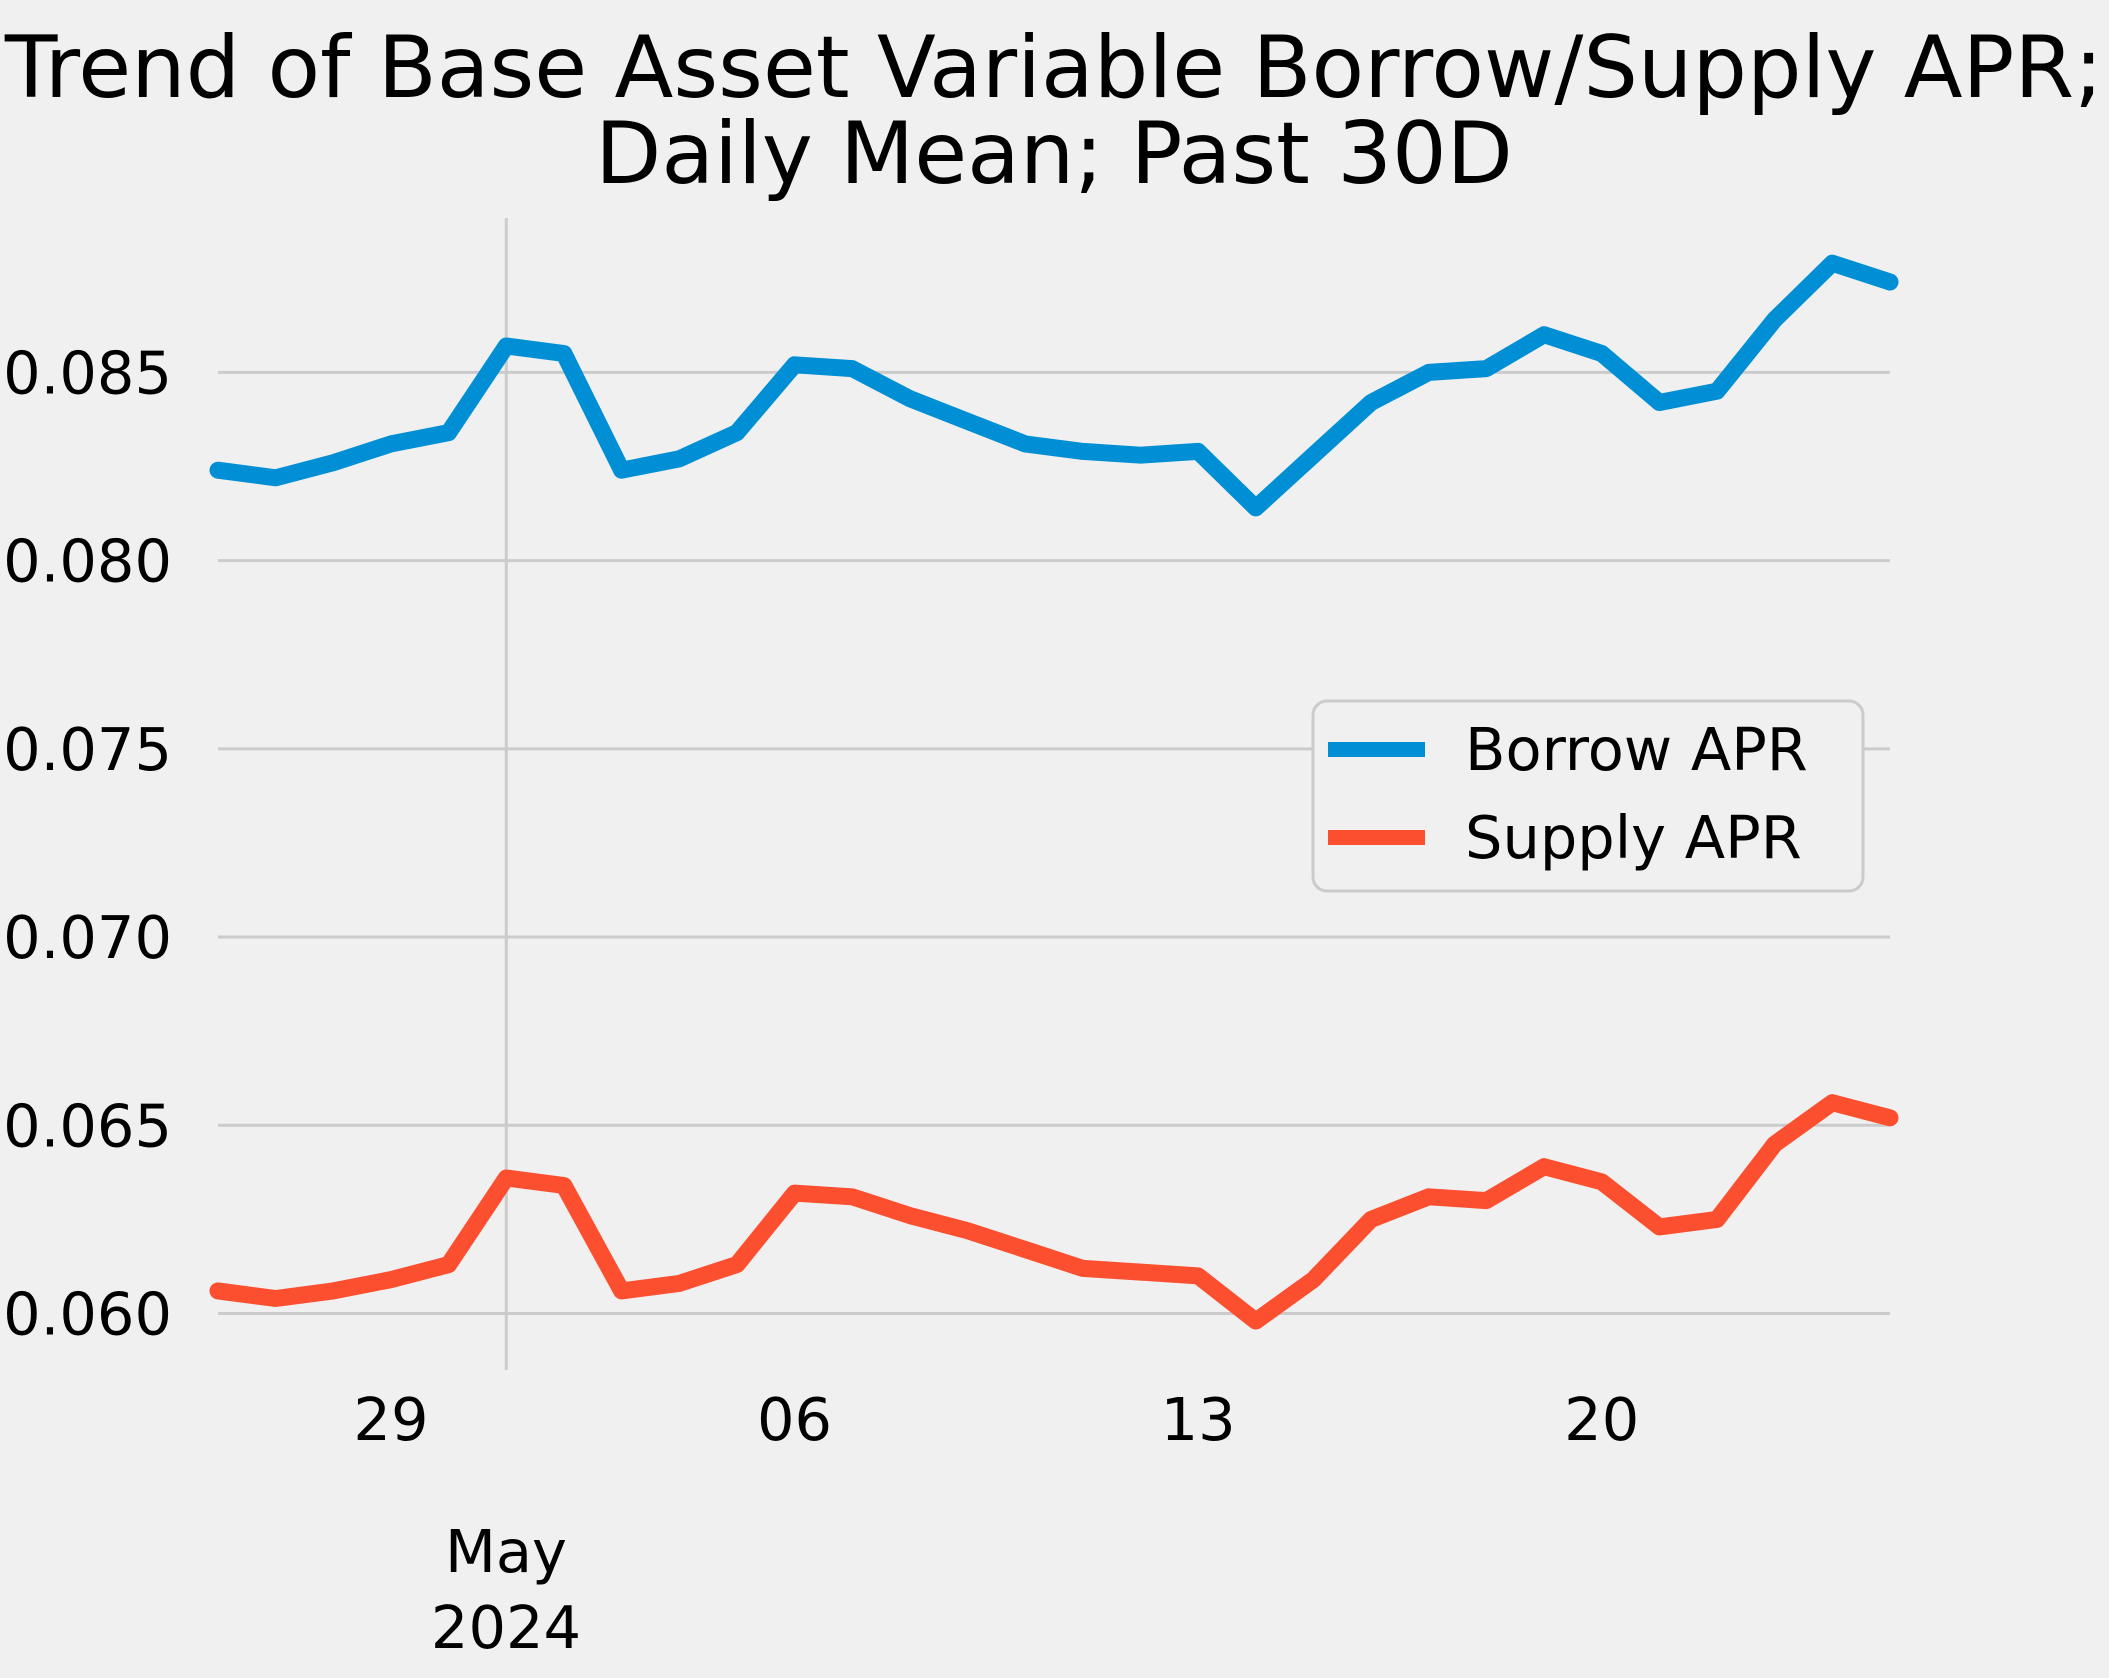 This screenshot has height=1678, width=2109. Describe the element at coordinates (1054, 385) in the screenshot. I see `borrow-apr-line` at that location.